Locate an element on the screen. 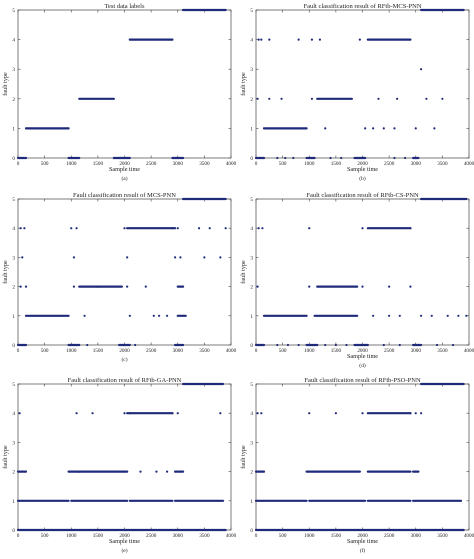 This screenshot has width=474, height=559. panel-label: (e) is located at coordinates (124, 550).